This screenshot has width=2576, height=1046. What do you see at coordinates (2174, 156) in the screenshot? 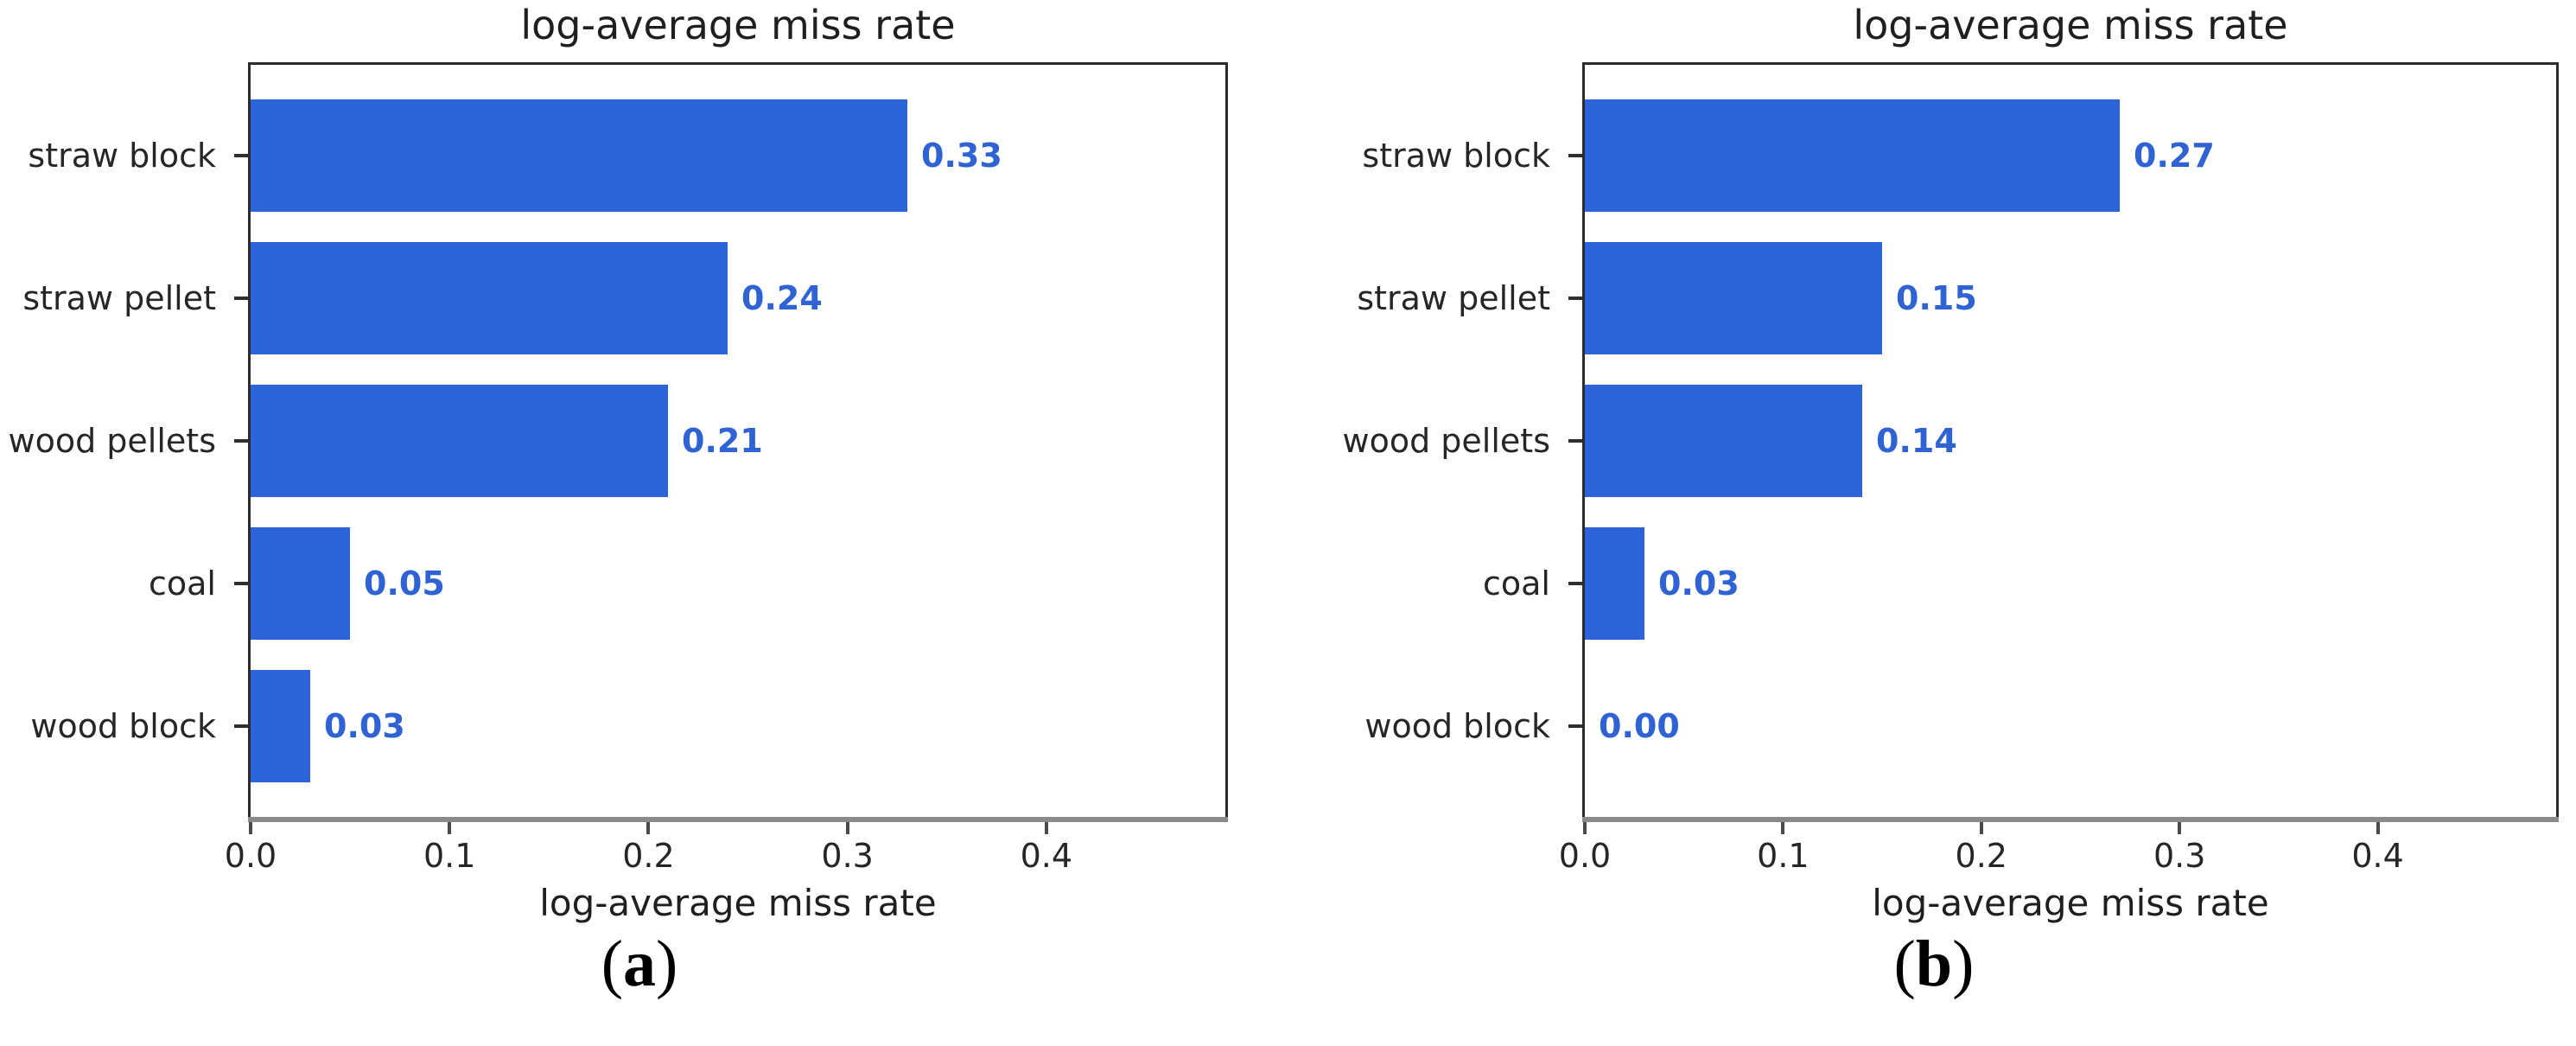
I see `value-label-straw-block: 0.27` at bounding box center [2174, 156].